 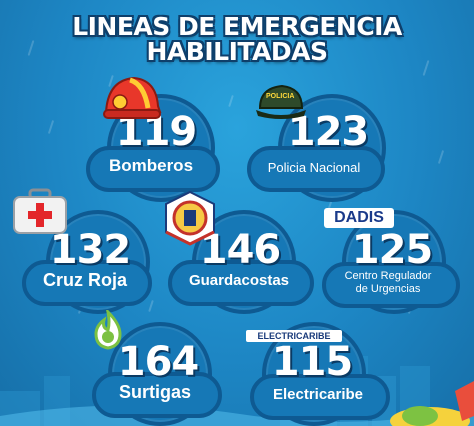 I want to click on title: LINEAS DE EMERGENCIA HABILITADAS, so click(x=237, y=39).